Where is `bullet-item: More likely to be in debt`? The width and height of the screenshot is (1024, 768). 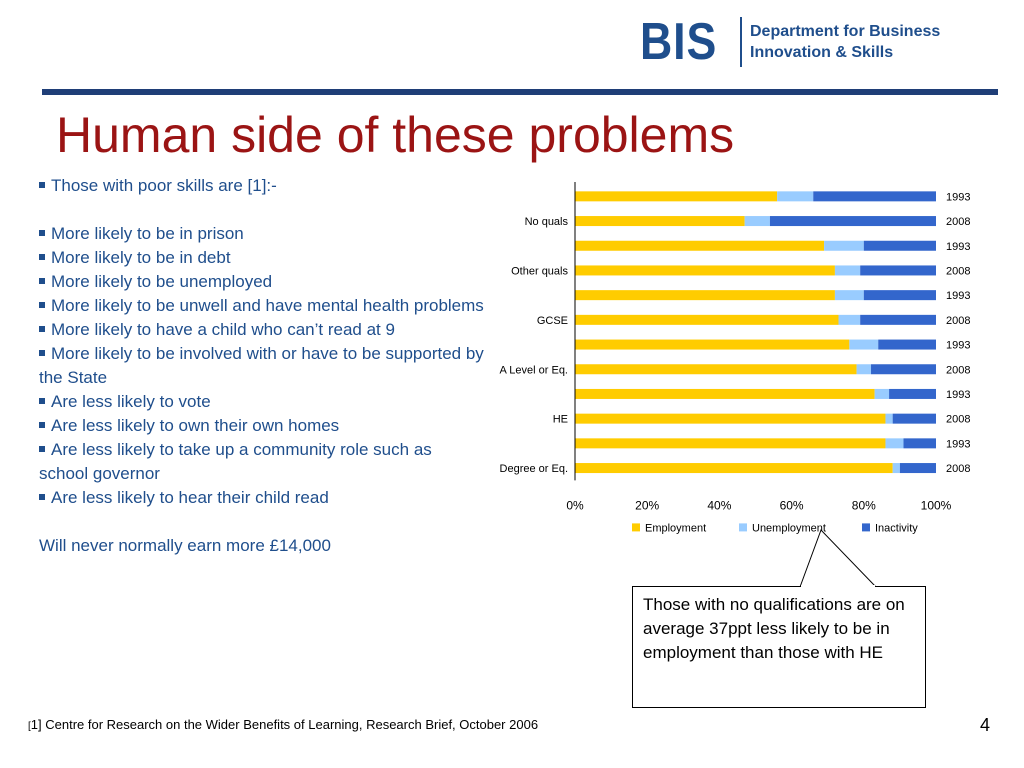 bullet-item: More likely to be in debt is located at coordinates (261, 258).